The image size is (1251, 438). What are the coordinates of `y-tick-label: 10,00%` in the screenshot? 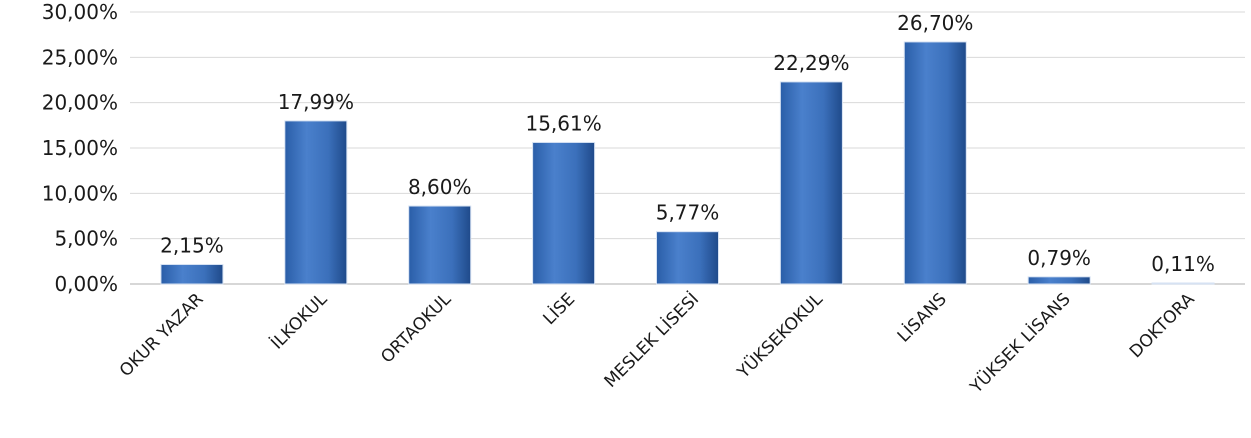 It's located at (80, 193).